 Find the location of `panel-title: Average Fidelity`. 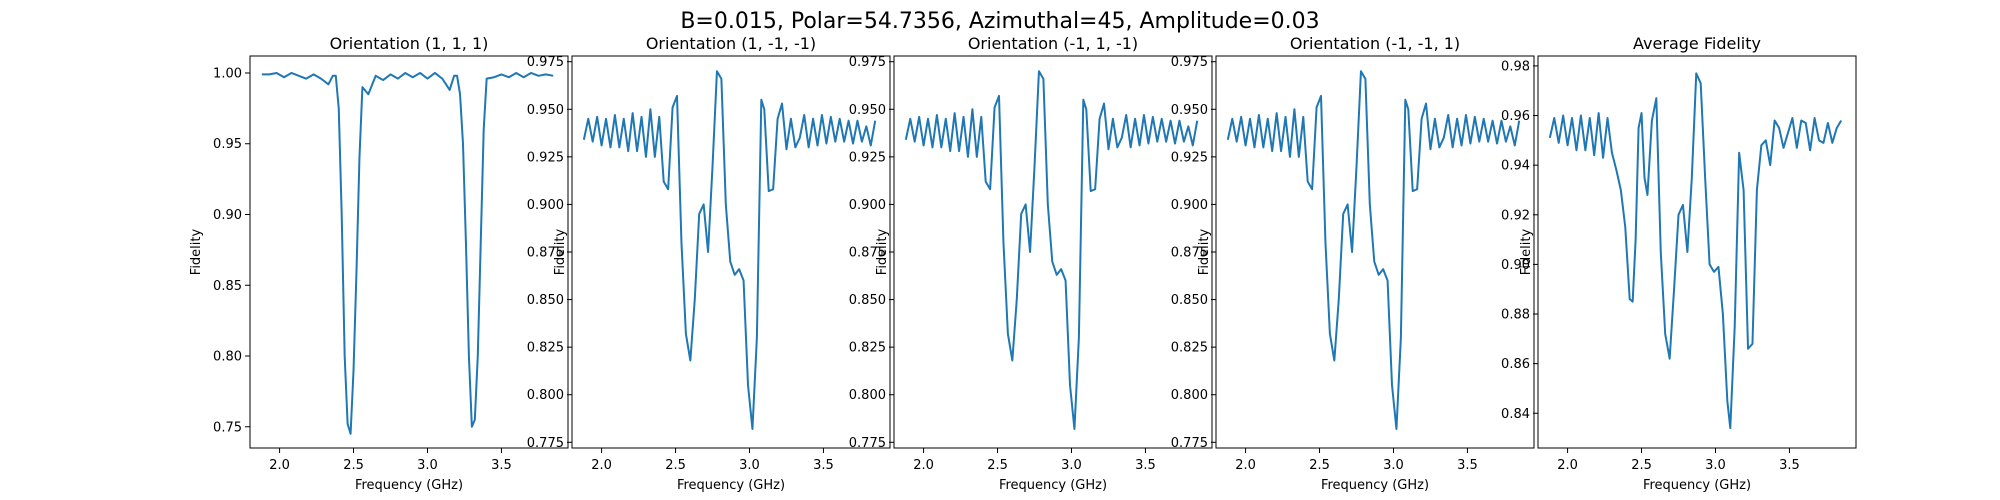

panel-title: Average Fidelity is located at coordinates (1697, 43).